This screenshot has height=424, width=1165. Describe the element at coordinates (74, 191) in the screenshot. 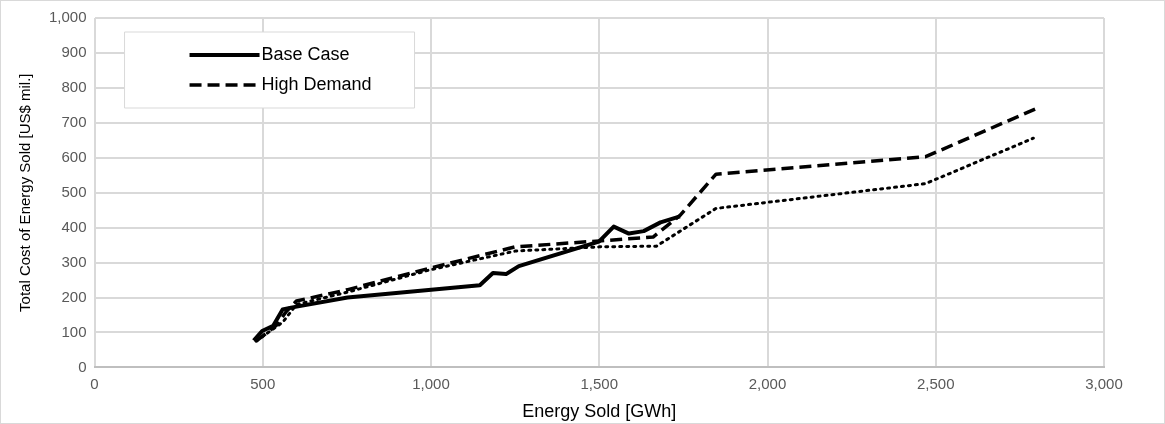

I see `y-tick-label: 500` at that location.